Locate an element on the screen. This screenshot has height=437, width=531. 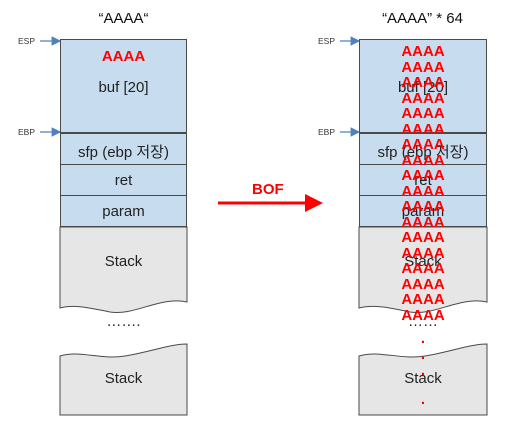
ret-label-right: ret is located at coordinates (423, 180).